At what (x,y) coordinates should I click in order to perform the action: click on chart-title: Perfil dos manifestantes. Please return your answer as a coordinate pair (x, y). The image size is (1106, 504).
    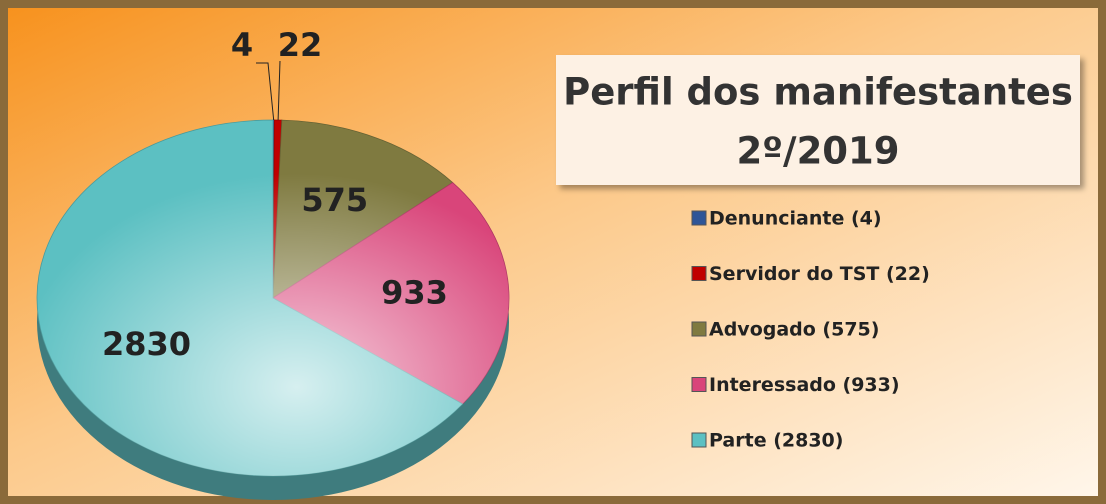
    Looking at the image, I should click on (818, 92).